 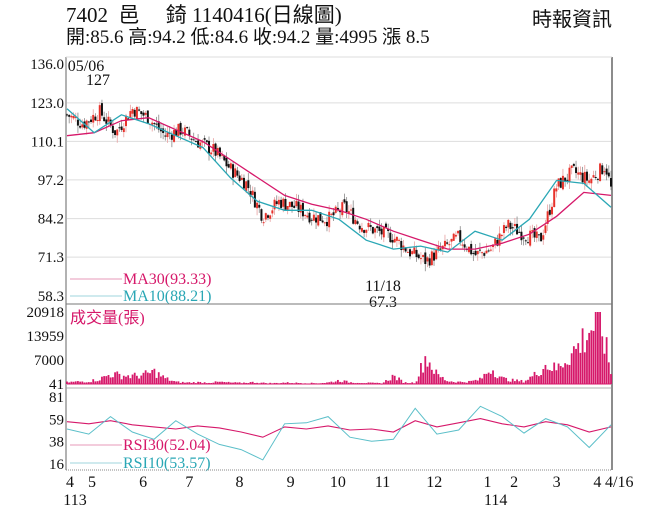 What do you see at coordinates (98, 80) in the screenshot?
I see `high-value-annotation: 127` at bounding box center [98, 80].